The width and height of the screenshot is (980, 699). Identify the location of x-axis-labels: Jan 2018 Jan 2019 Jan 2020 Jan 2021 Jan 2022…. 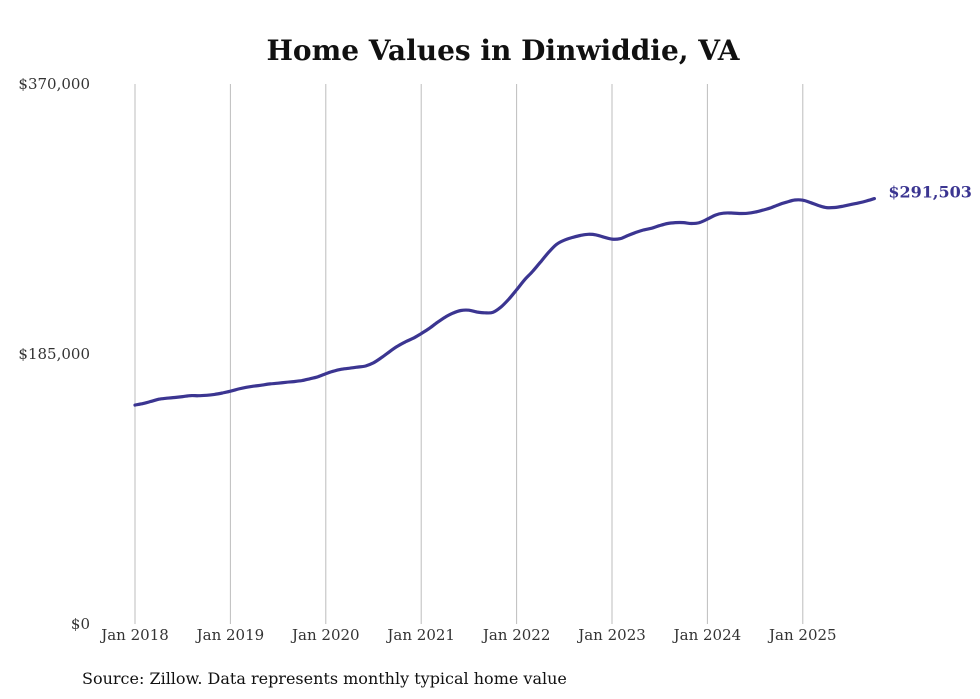
(467, 635).